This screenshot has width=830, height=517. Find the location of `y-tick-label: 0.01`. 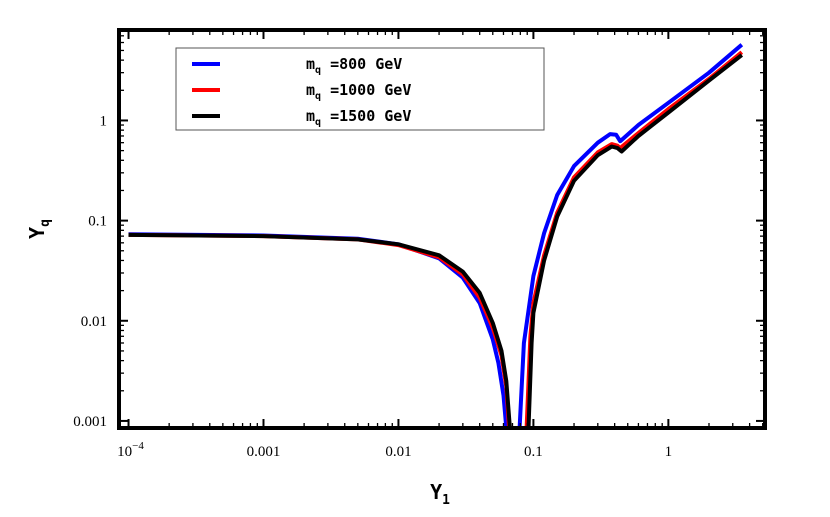

y-tick-label: 0.01 is located at coordinates (94, 322).